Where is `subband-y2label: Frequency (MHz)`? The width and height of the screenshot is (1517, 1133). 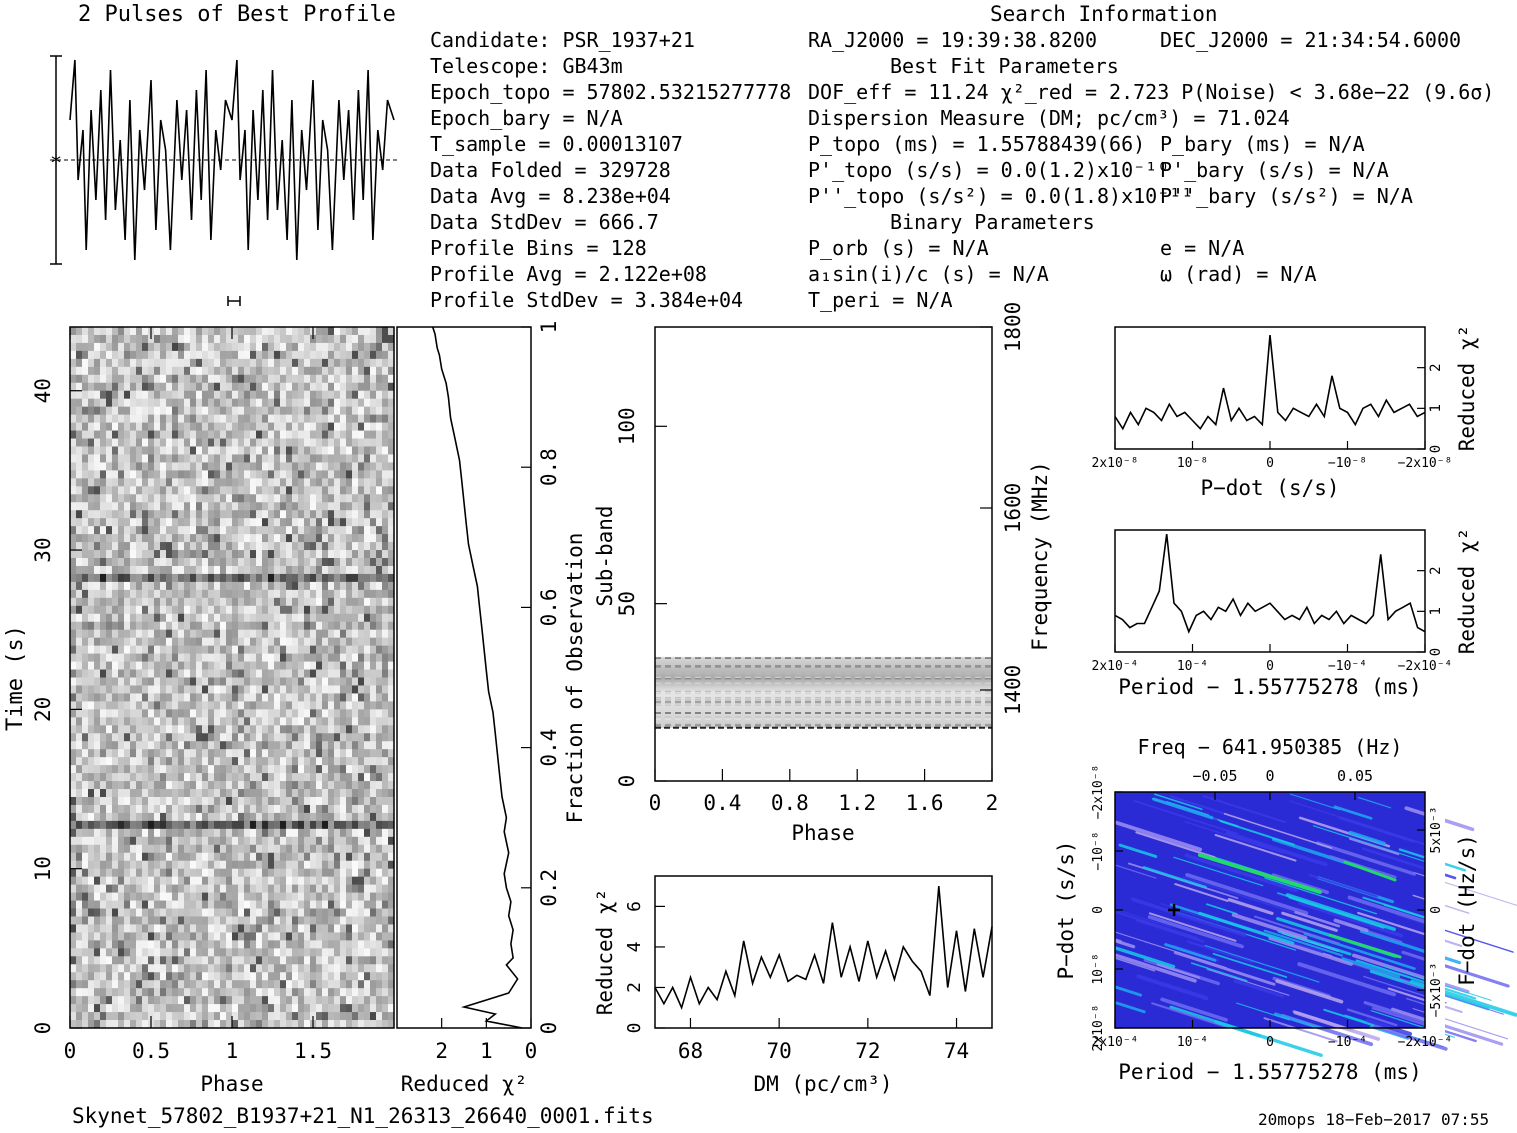 subband-y2label: Frequency (MHz) is located at coordinates (1040, 556).